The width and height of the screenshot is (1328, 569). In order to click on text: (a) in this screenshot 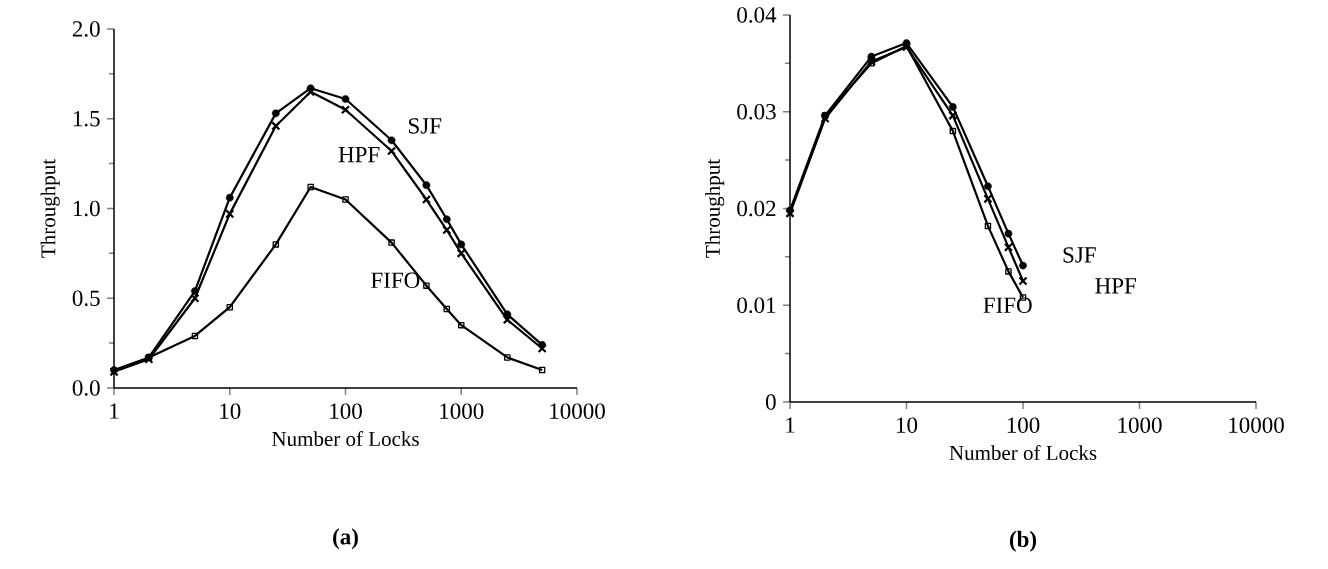, I will do `click(345, 539)`.